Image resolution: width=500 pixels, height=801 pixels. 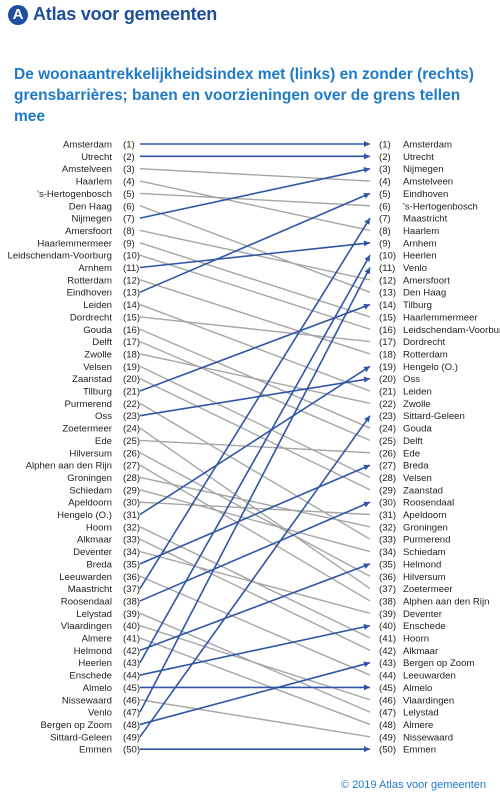 What do you see at coordinates (425, 219) in the screenshot?
I see `right-city-label: Maastricht` at bounding box center [425, 219].